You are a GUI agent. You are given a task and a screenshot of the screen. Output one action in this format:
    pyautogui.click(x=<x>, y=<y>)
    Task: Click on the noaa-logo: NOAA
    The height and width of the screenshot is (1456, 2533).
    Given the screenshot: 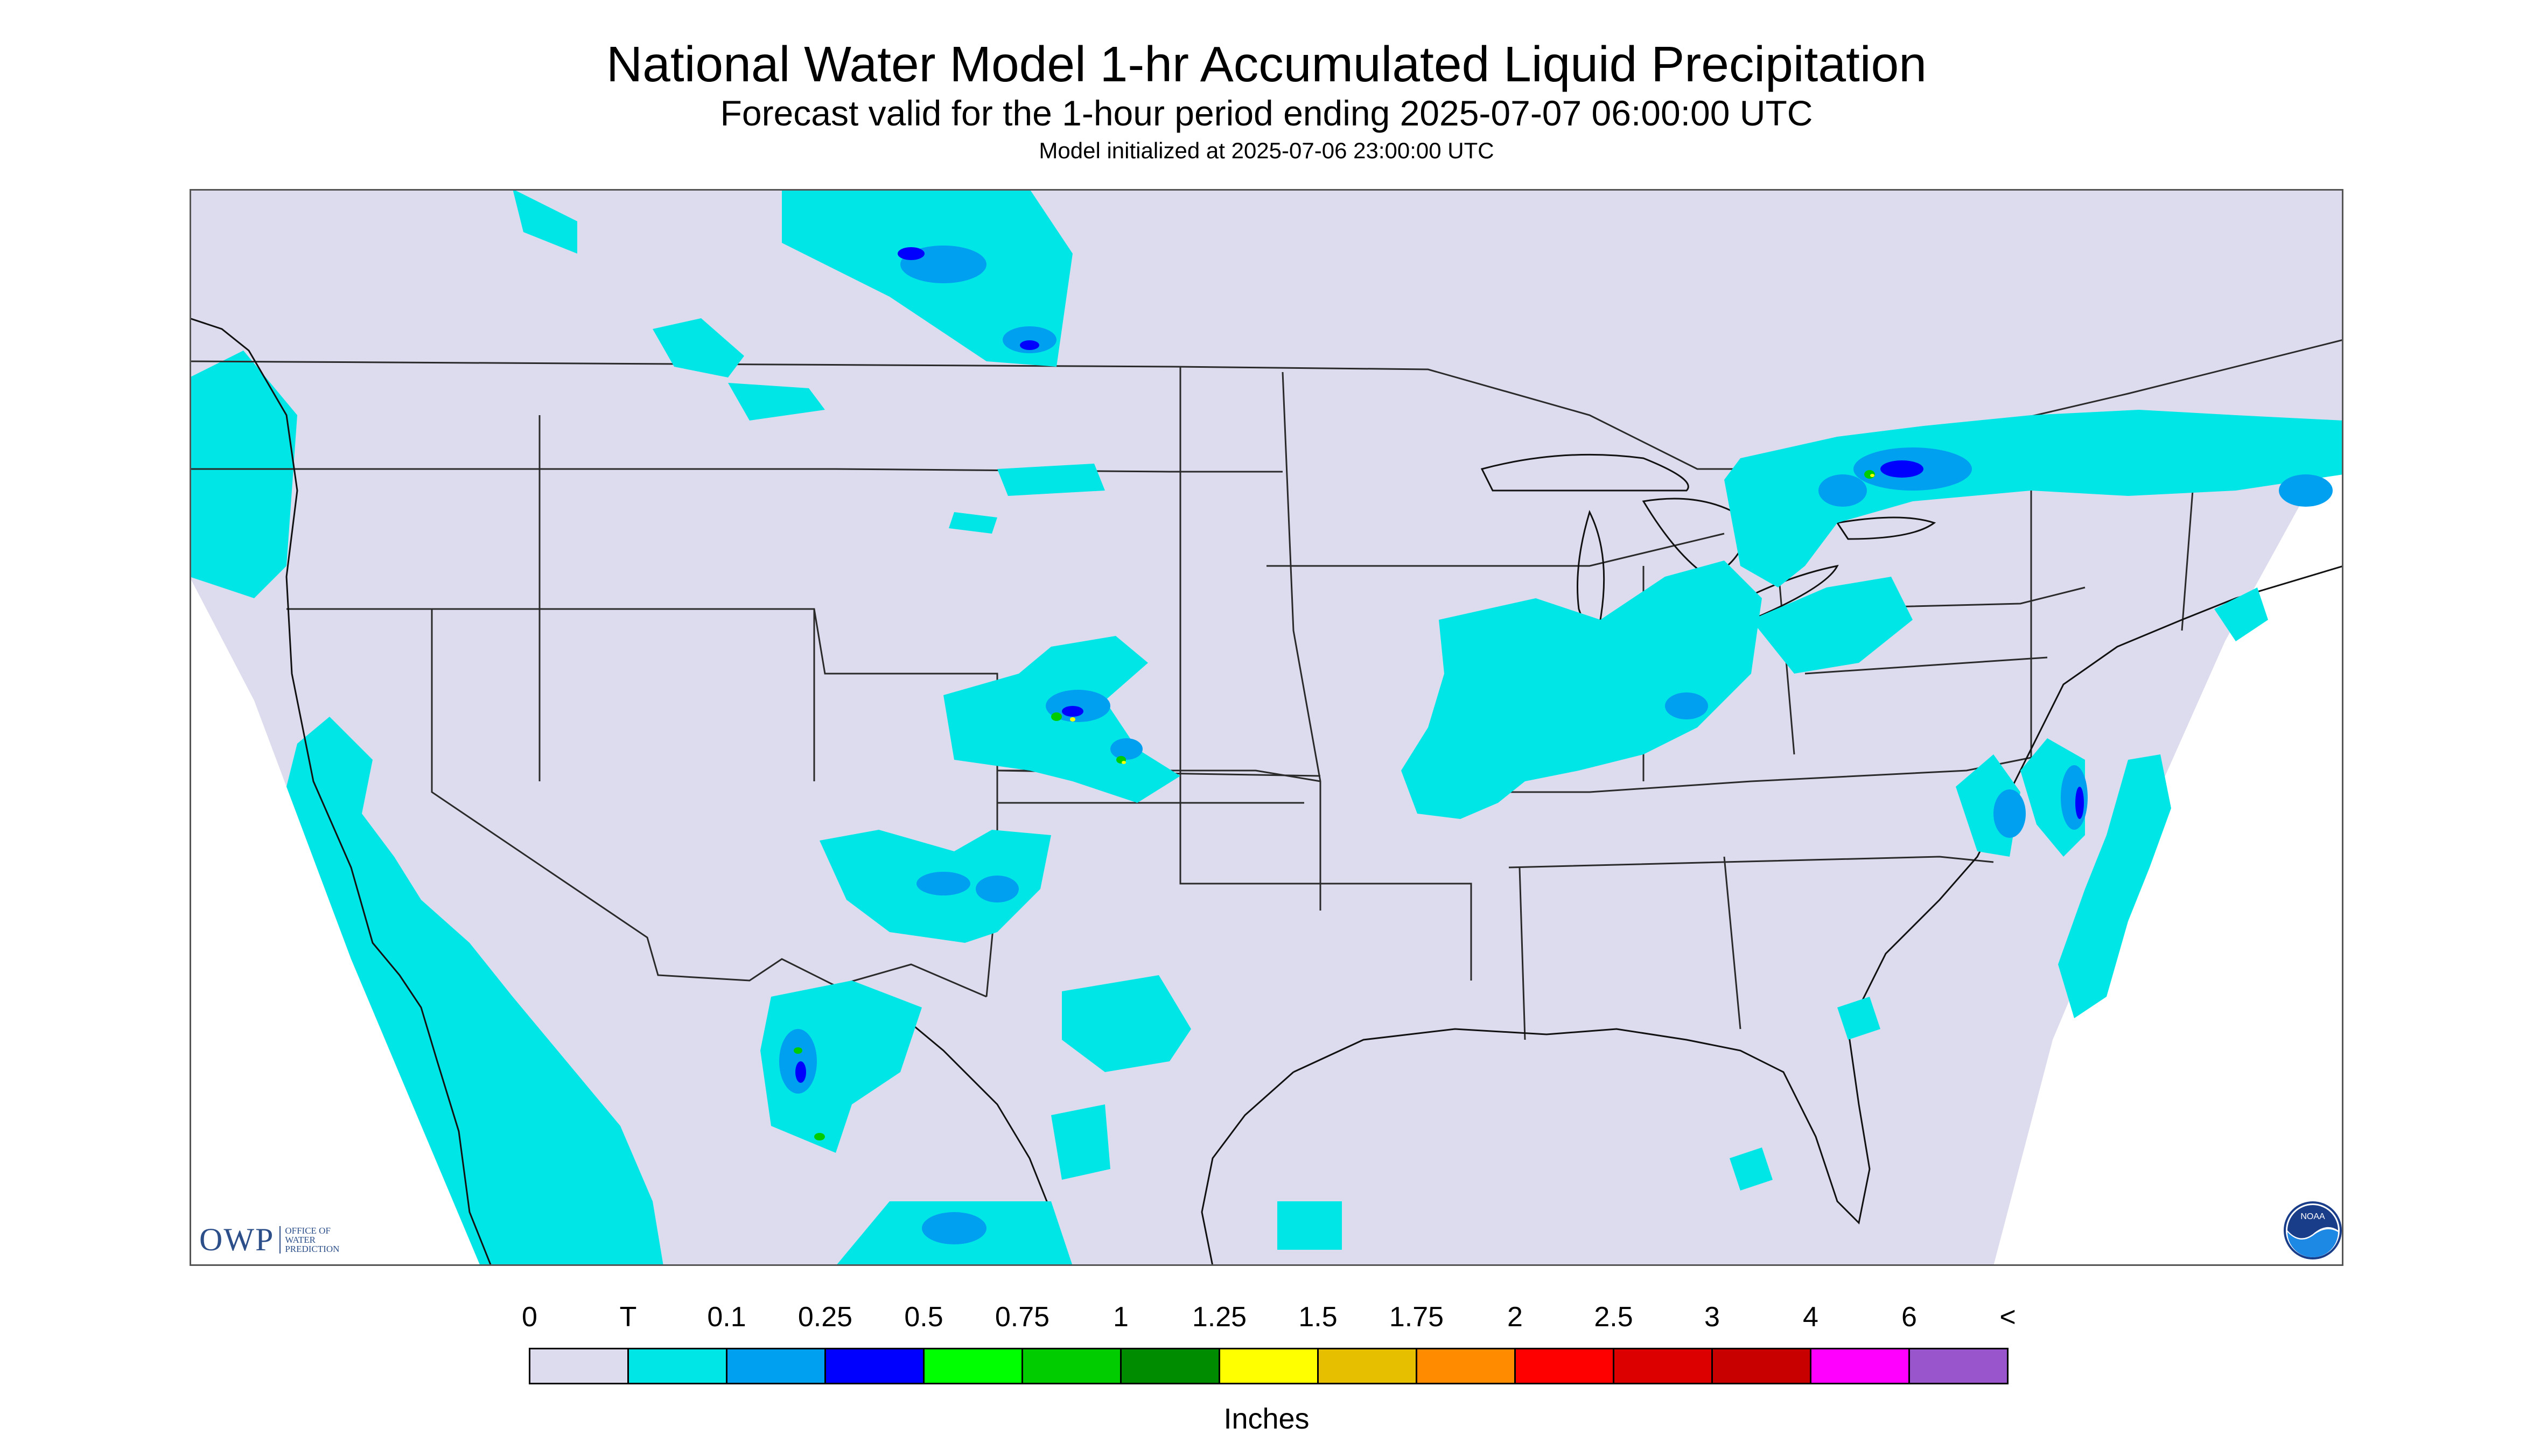 What is the action you would take?
    pyautogui.click(x=2313, y=1230)
    